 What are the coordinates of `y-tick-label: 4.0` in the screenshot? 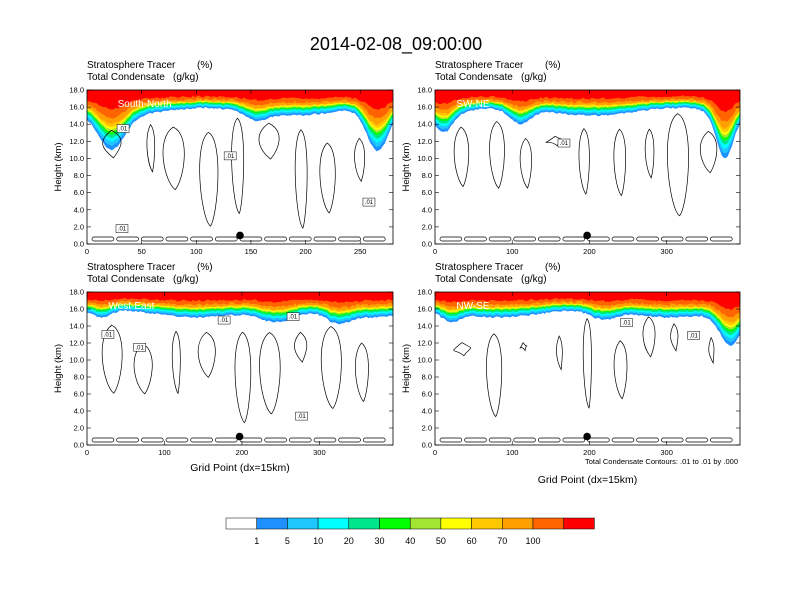 It's located at (427, 209).